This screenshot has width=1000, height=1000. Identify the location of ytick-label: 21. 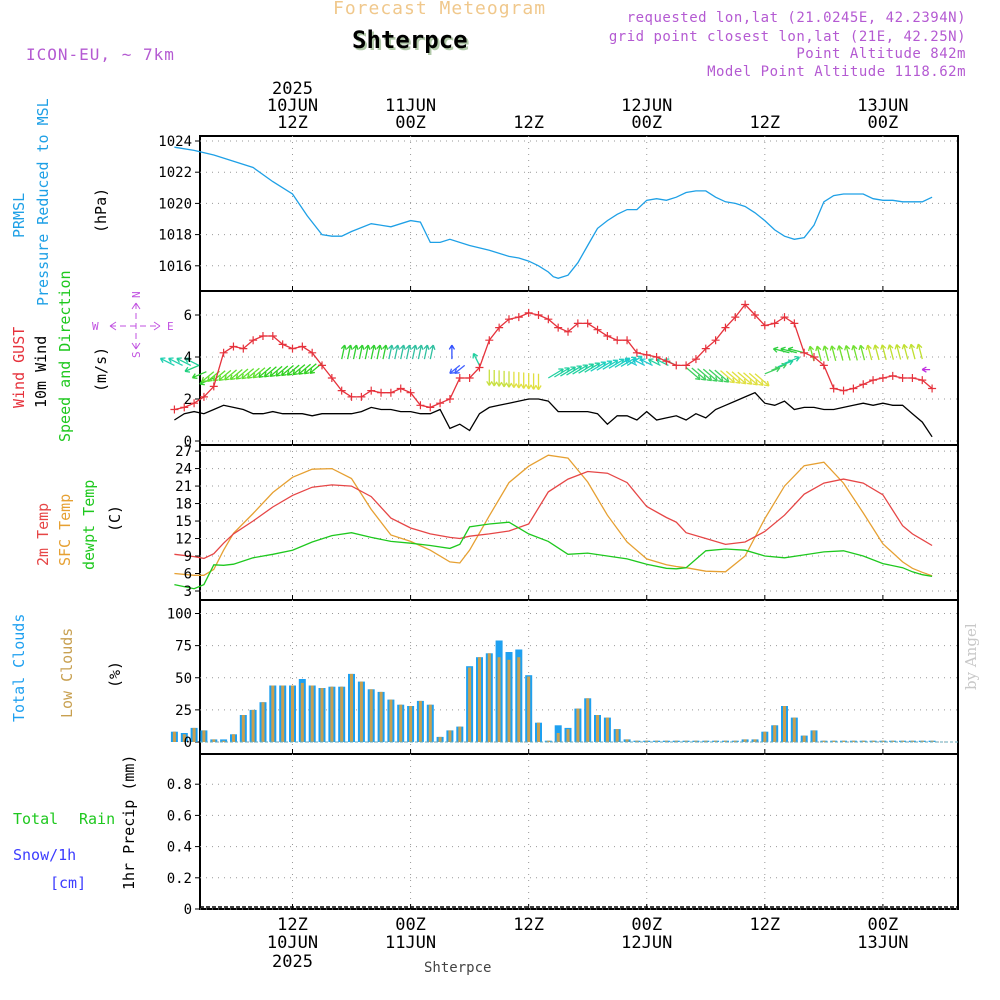
(183, 487).